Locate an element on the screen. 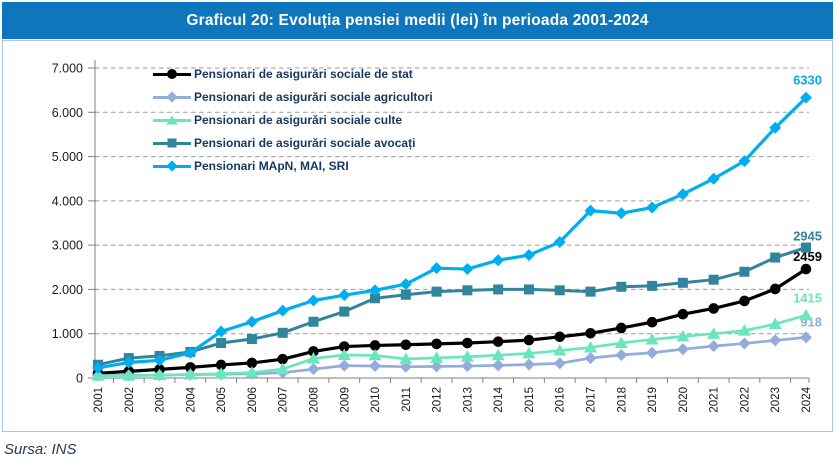  x-tick-label: 2023 is located at coordinates (776, 400).